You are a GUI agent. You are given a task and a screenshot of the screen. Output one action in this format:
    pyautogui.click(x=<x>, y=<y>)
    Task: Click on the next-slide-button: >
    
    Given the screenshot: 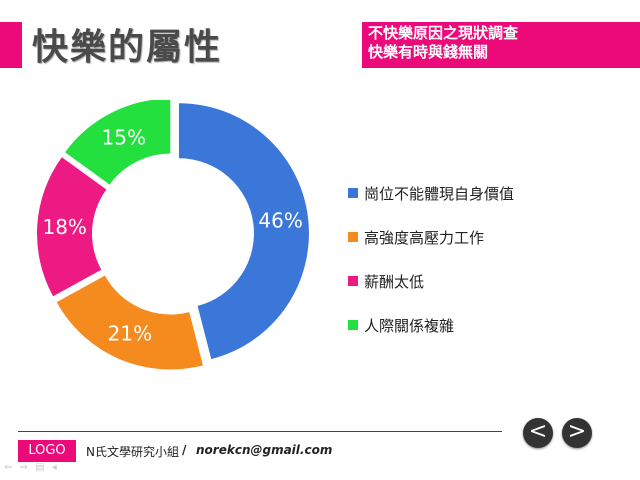 What is the action you would take?
    pyautogui.click(x=577, y=433)
    